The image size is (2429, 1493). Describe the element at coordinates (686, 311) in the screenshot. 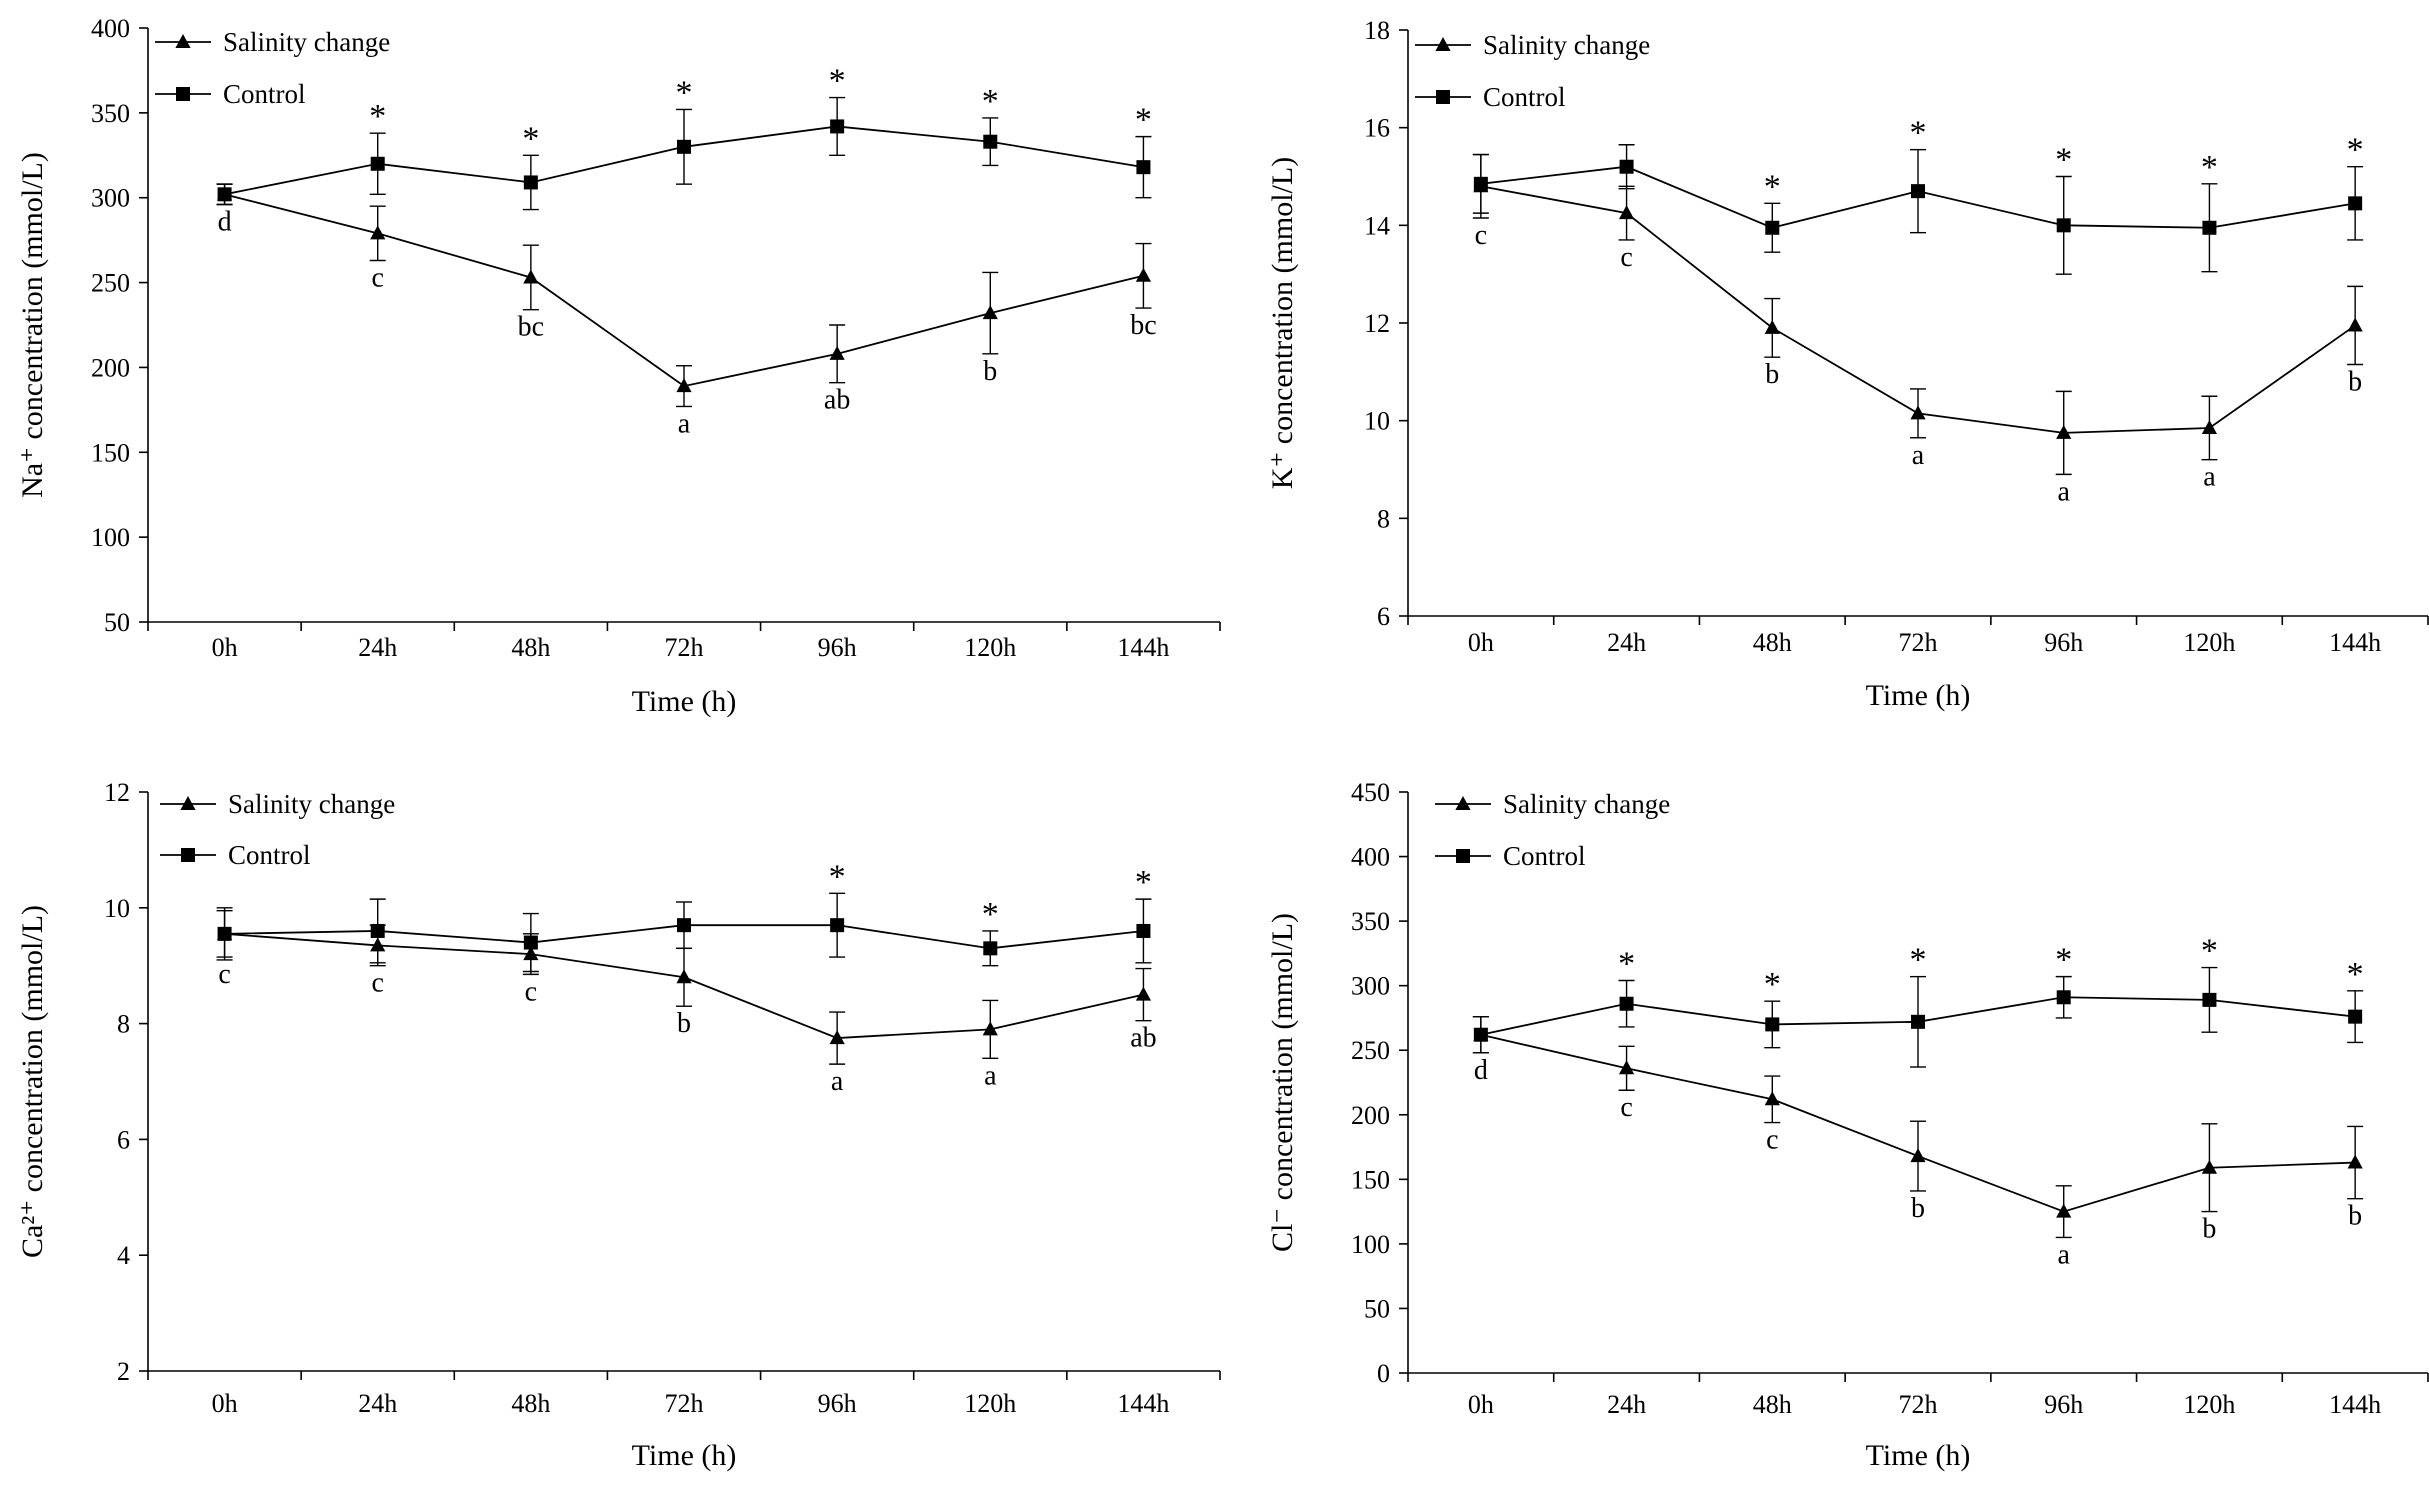

I see `series-salinity-change: d c bc a ab b bc` at that location.